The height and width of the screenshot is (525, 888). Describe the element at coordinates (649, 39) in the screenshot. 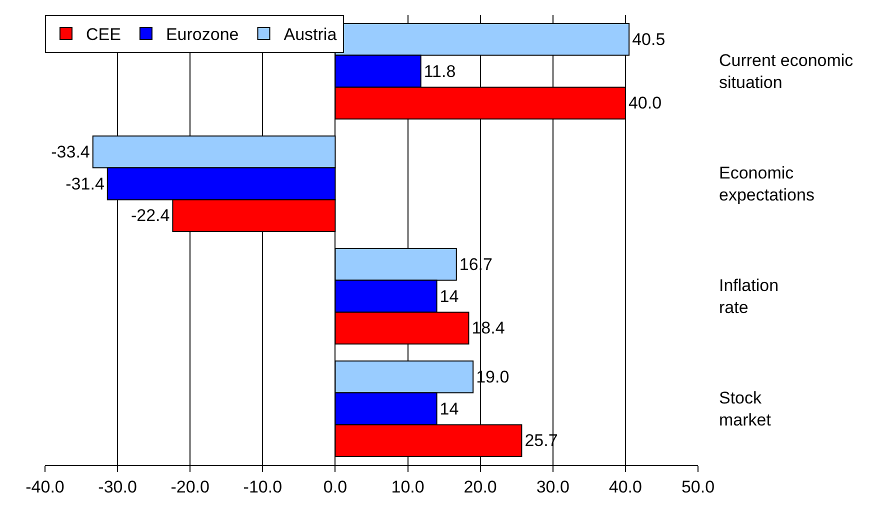

I see `data-label: 40.5` at that location.